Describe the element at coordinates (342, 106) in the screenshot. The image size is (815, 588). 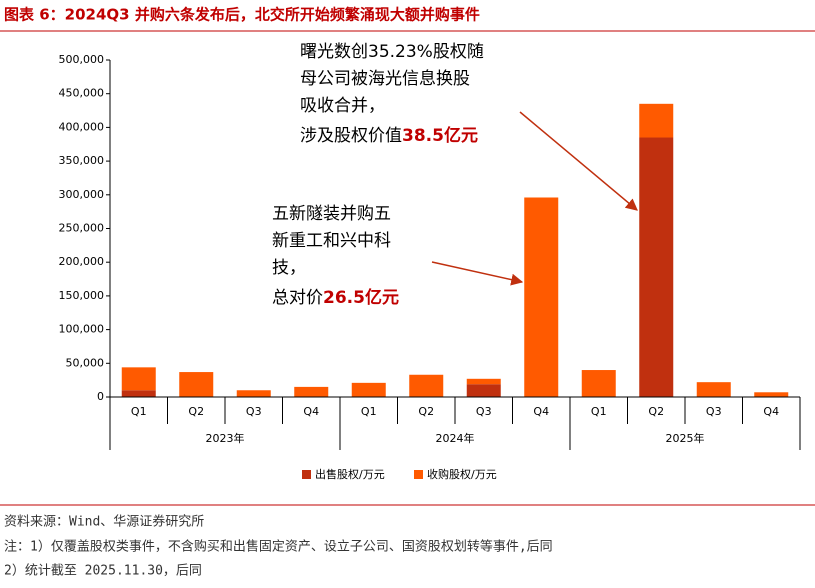
I see `annotation-line: 吸收合并，` at that location.